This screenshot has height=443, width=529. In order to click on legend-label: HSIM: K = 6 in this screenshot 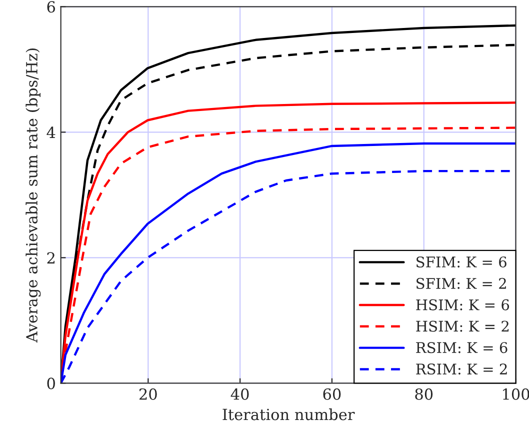, I will do `click(463, 304)`.